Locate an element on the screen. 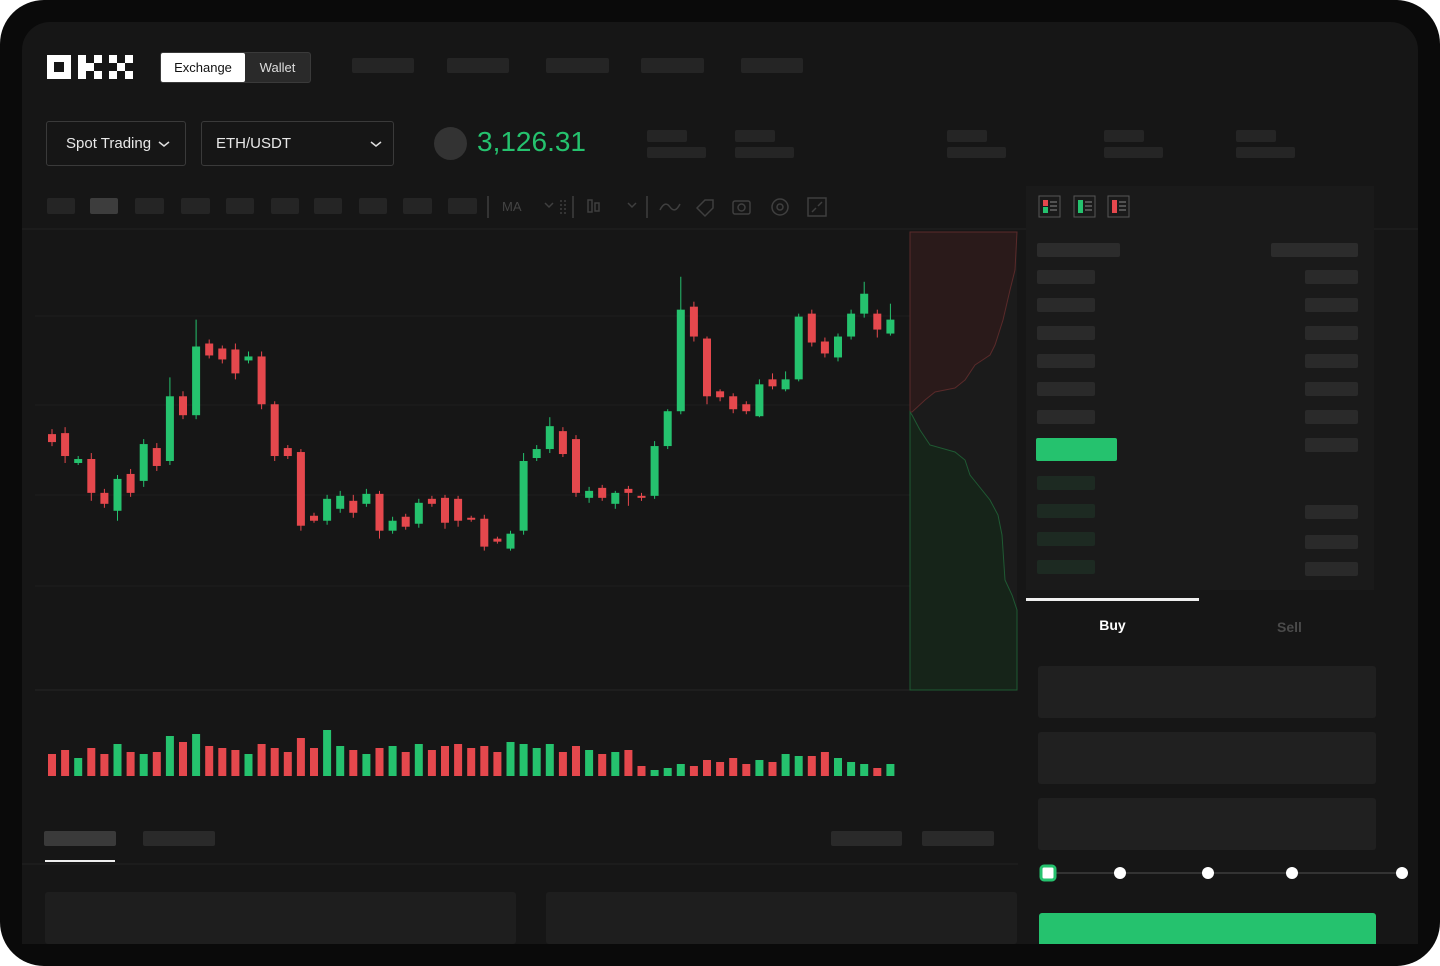  chart-tools is located at coordinates (657, 207).